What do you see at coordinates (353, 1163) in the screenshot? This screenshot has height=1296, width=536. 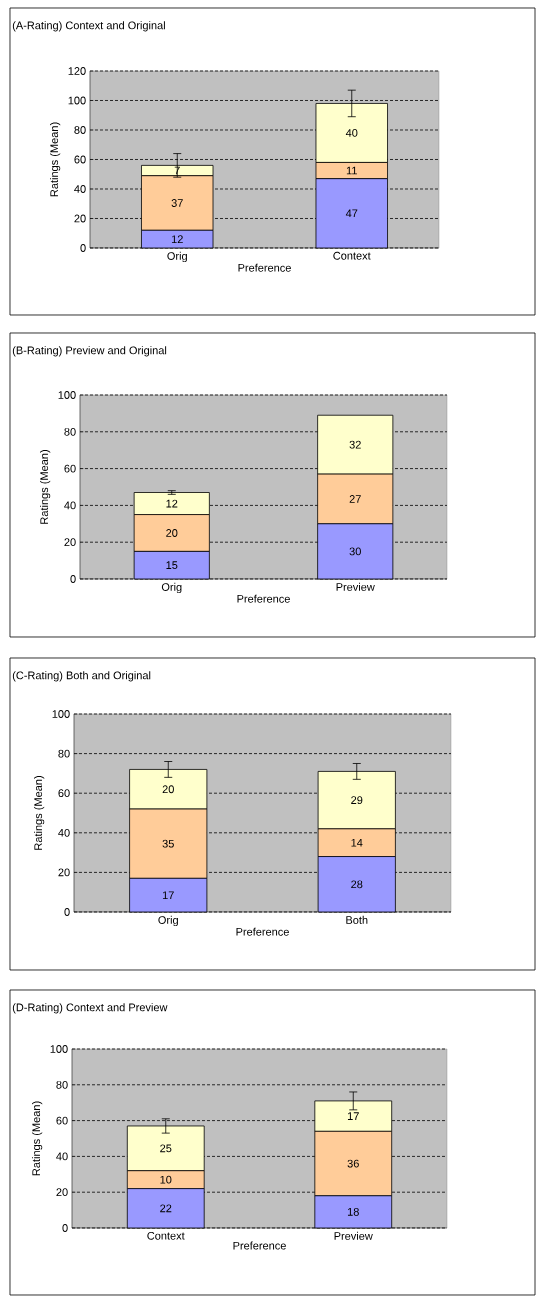 I see `data-label: 36` at bounding box center [353, 1163].